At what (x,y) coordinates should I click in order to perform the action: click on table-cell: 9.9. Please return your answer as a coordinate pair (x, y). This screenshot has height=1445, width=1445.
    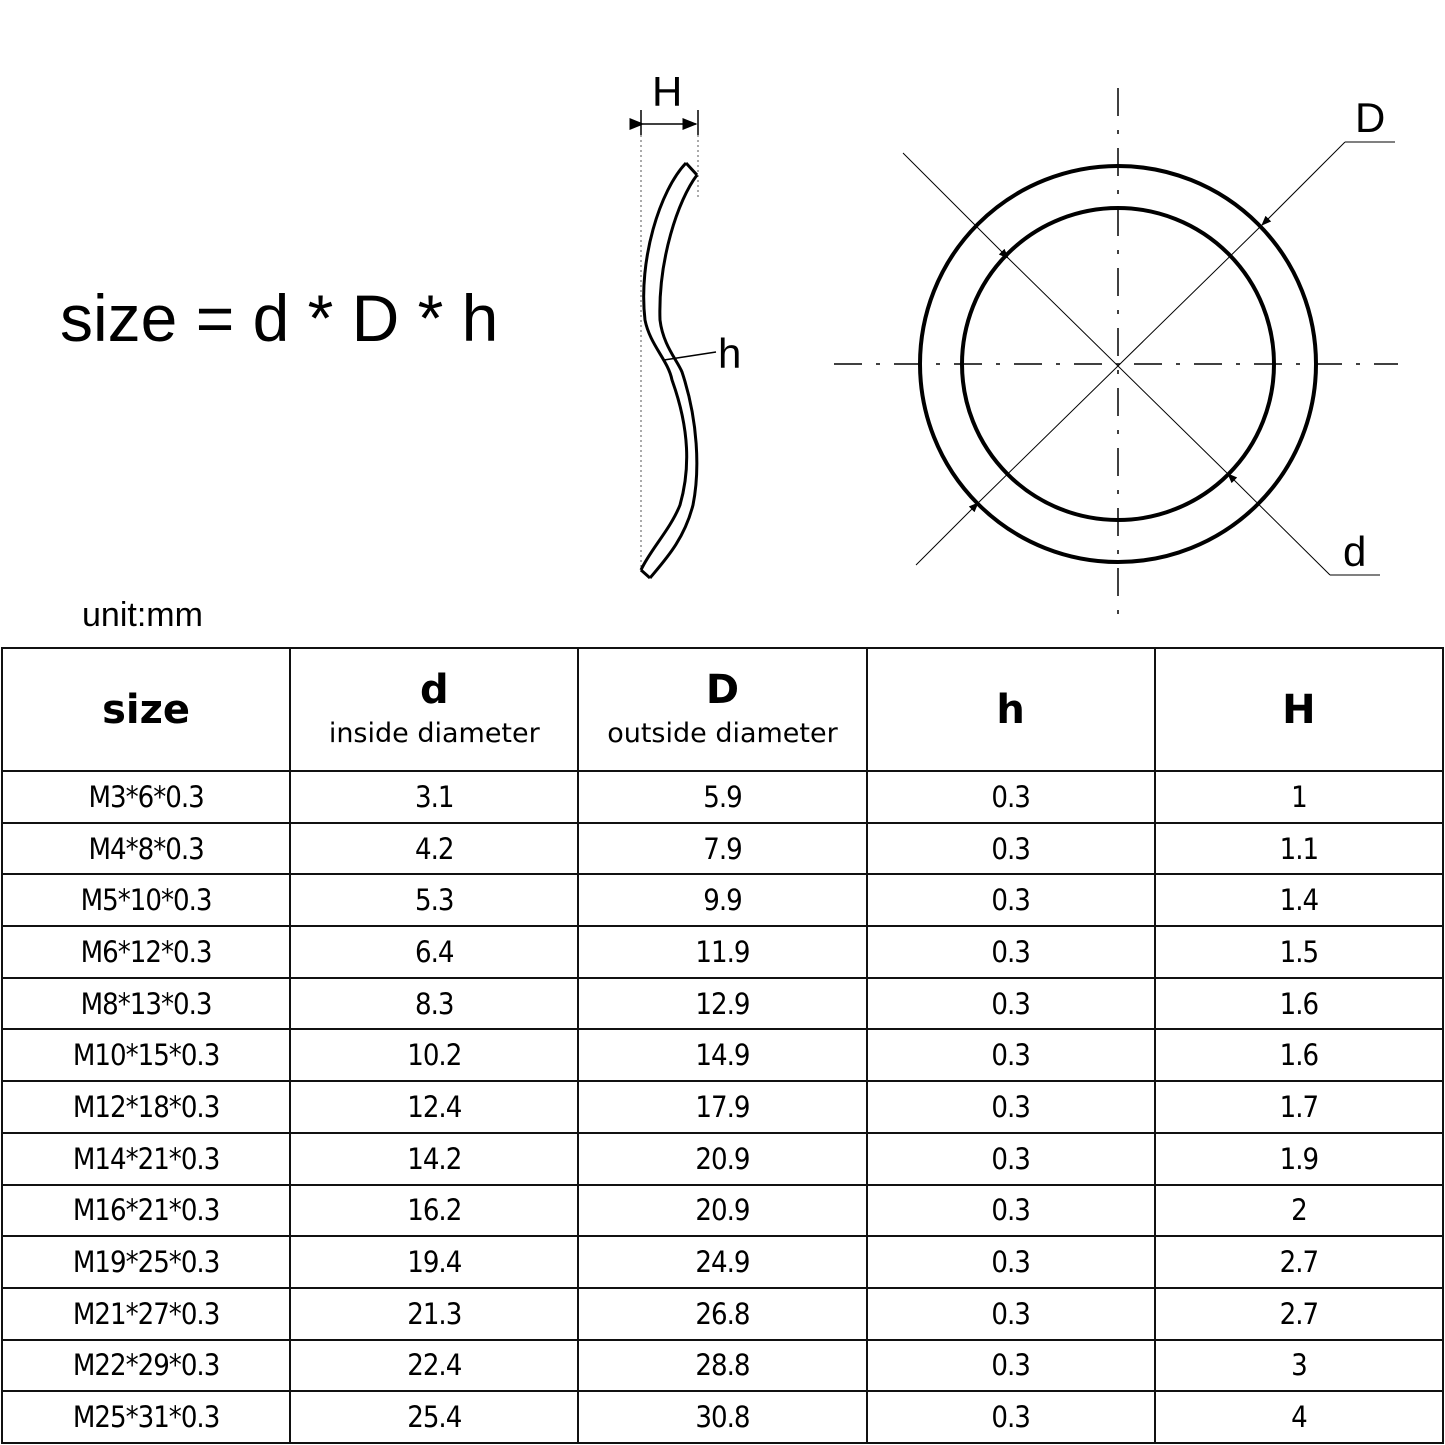
    Looking at the image, I should click on (722, 900).